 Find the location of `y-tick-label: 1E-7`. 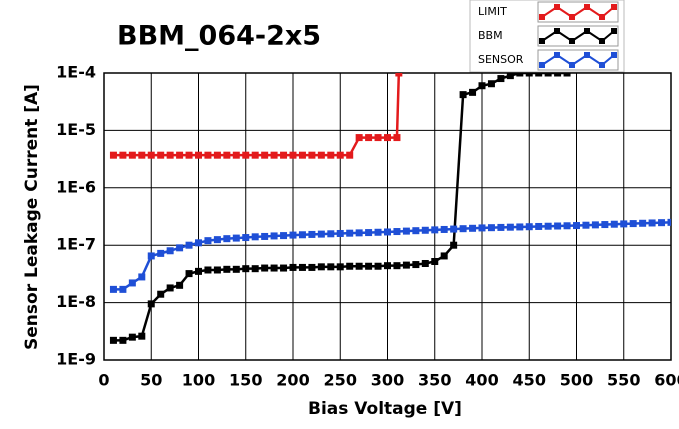

y-tick-label: 1E-7 is located at coordinates (76, 244).